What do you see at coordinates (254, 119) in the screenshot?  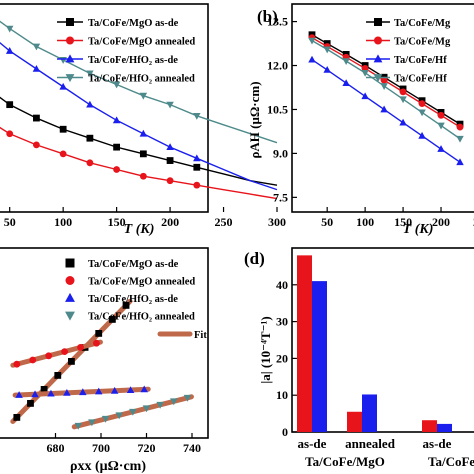 I see `panel-b-y-axis-label: ρAH (μΩ·cm)` at bounding box center [254, 119].